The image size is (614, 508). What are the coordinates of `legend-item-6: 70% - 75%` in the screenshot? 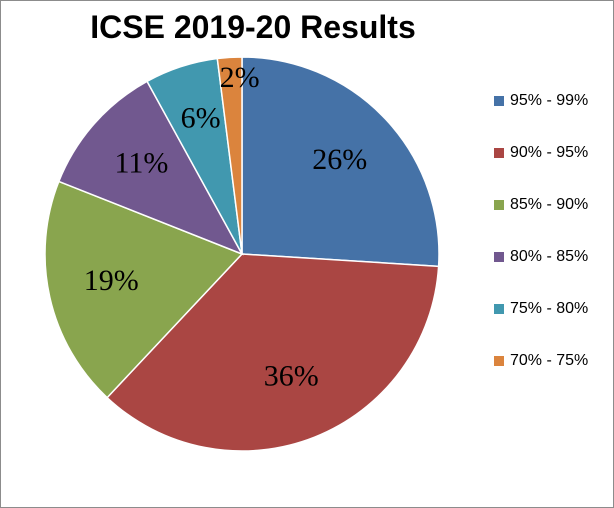 It's located at (541, 361).